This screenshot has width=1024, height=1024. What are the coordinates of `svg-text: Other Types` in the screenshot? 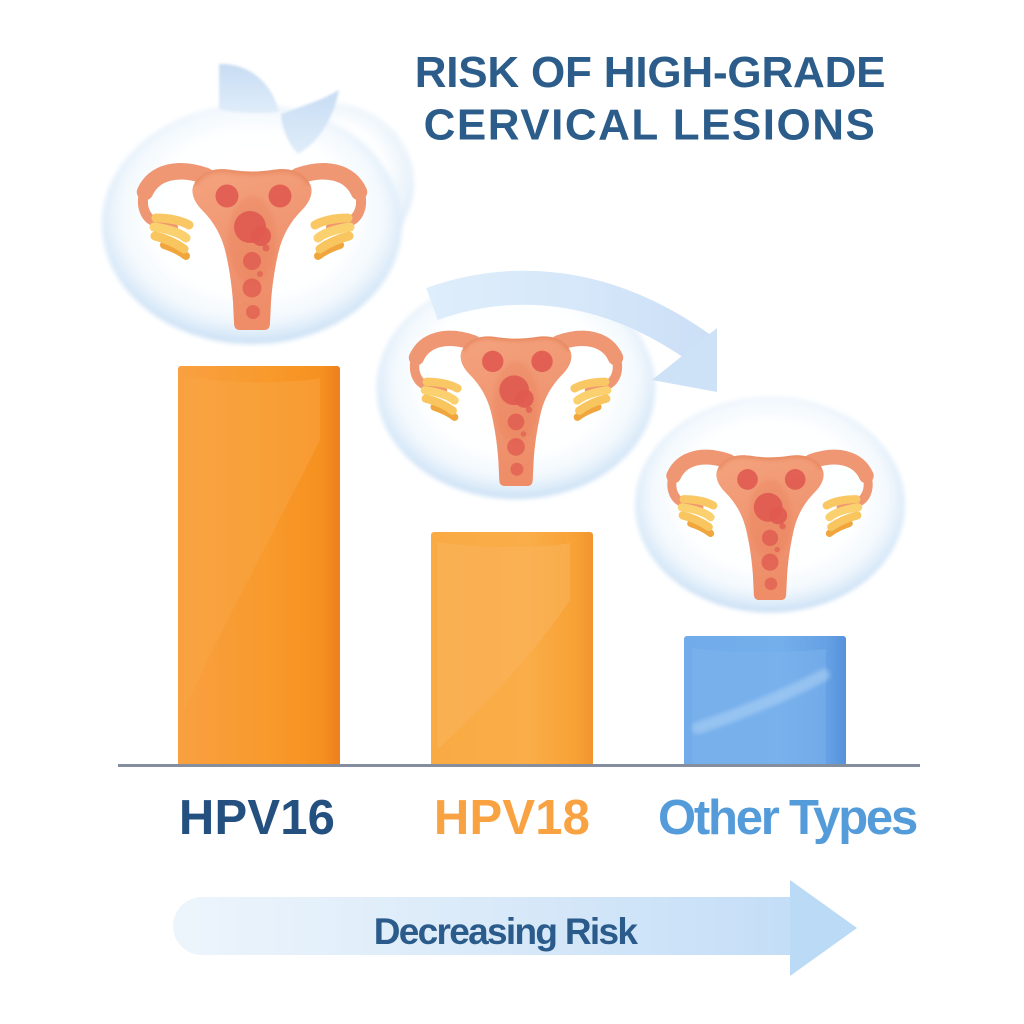 It's located at (787, 818).